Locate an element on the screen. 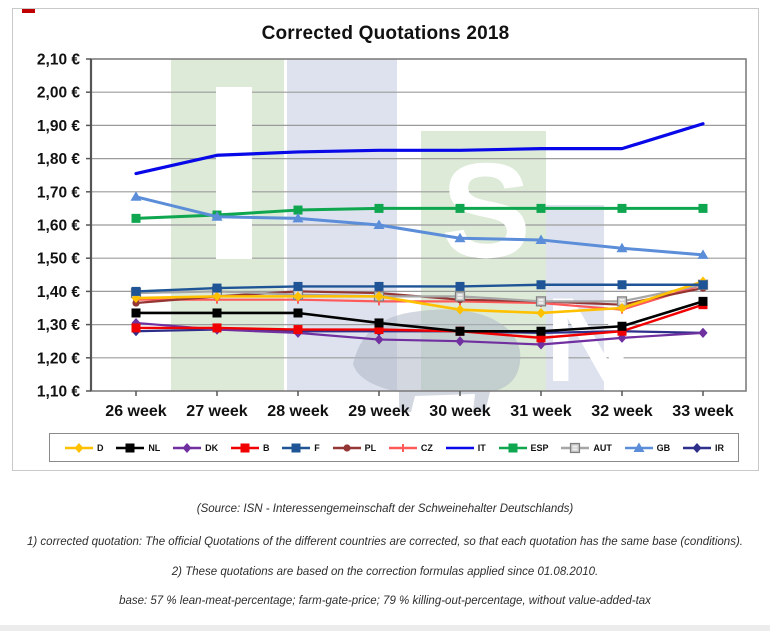  legend-item-IT: IT is located at coordinates (465, 448).